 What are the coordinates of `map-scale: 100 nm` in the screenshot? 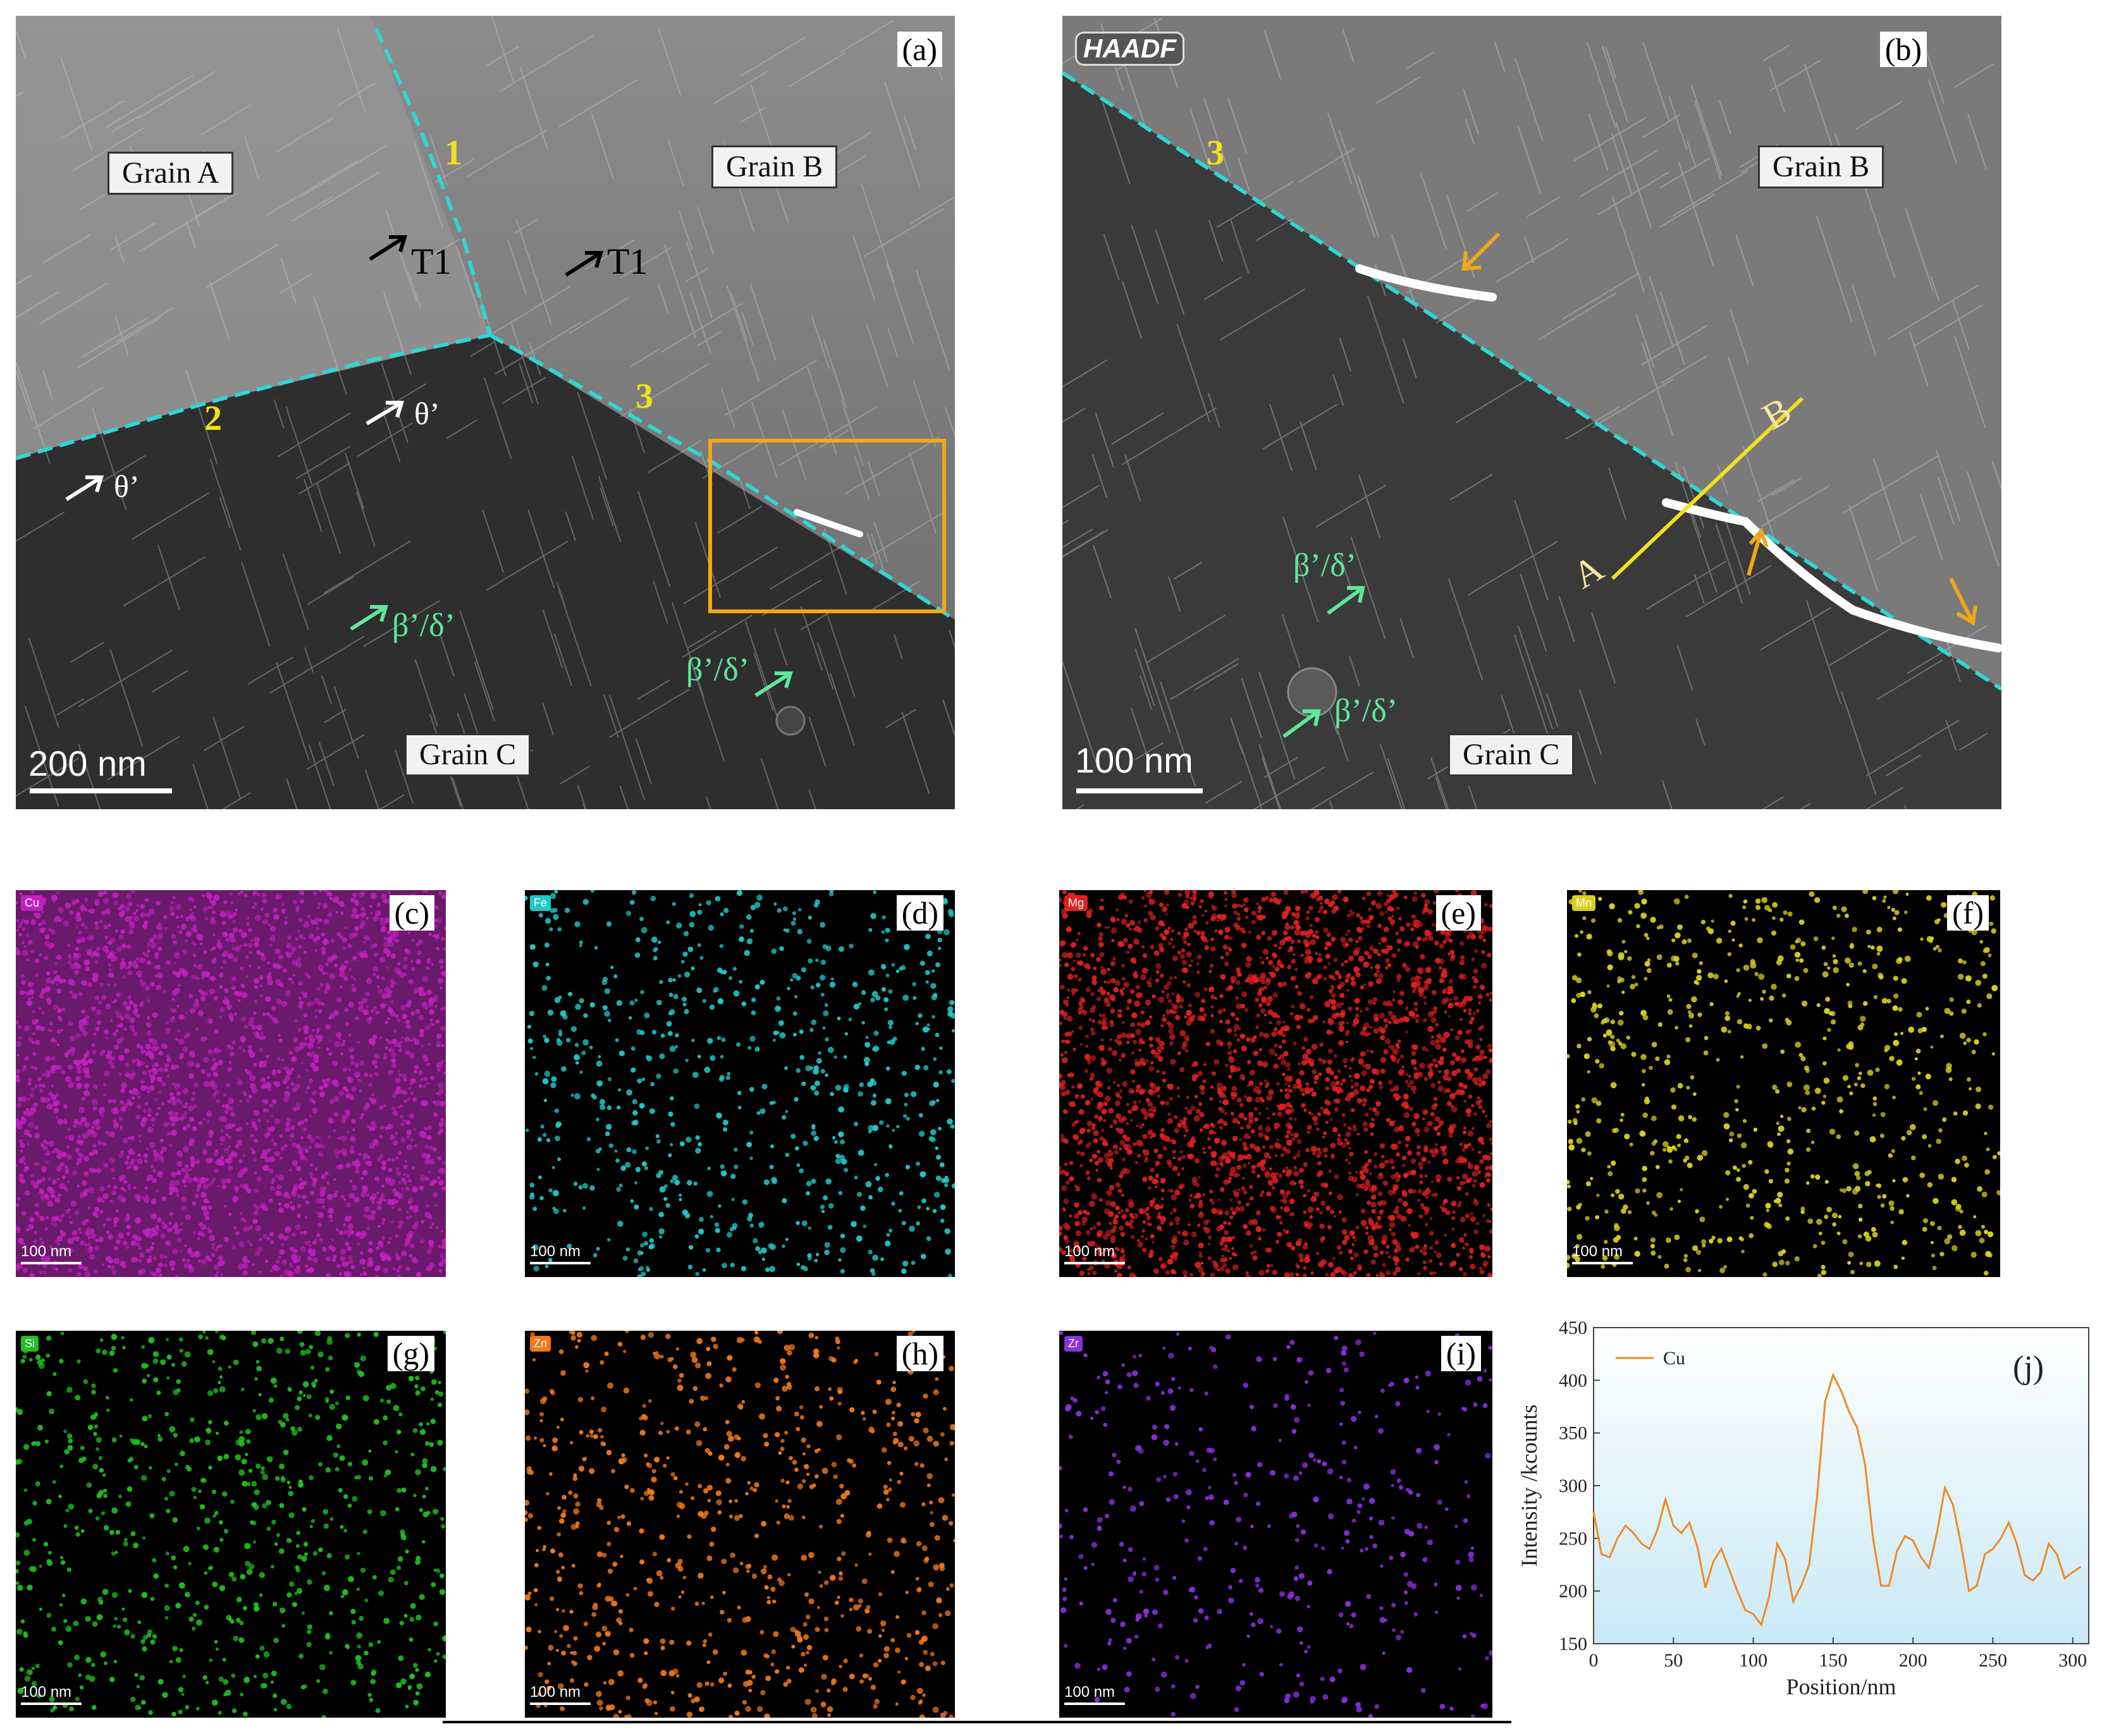 It's located at (560, 1253).